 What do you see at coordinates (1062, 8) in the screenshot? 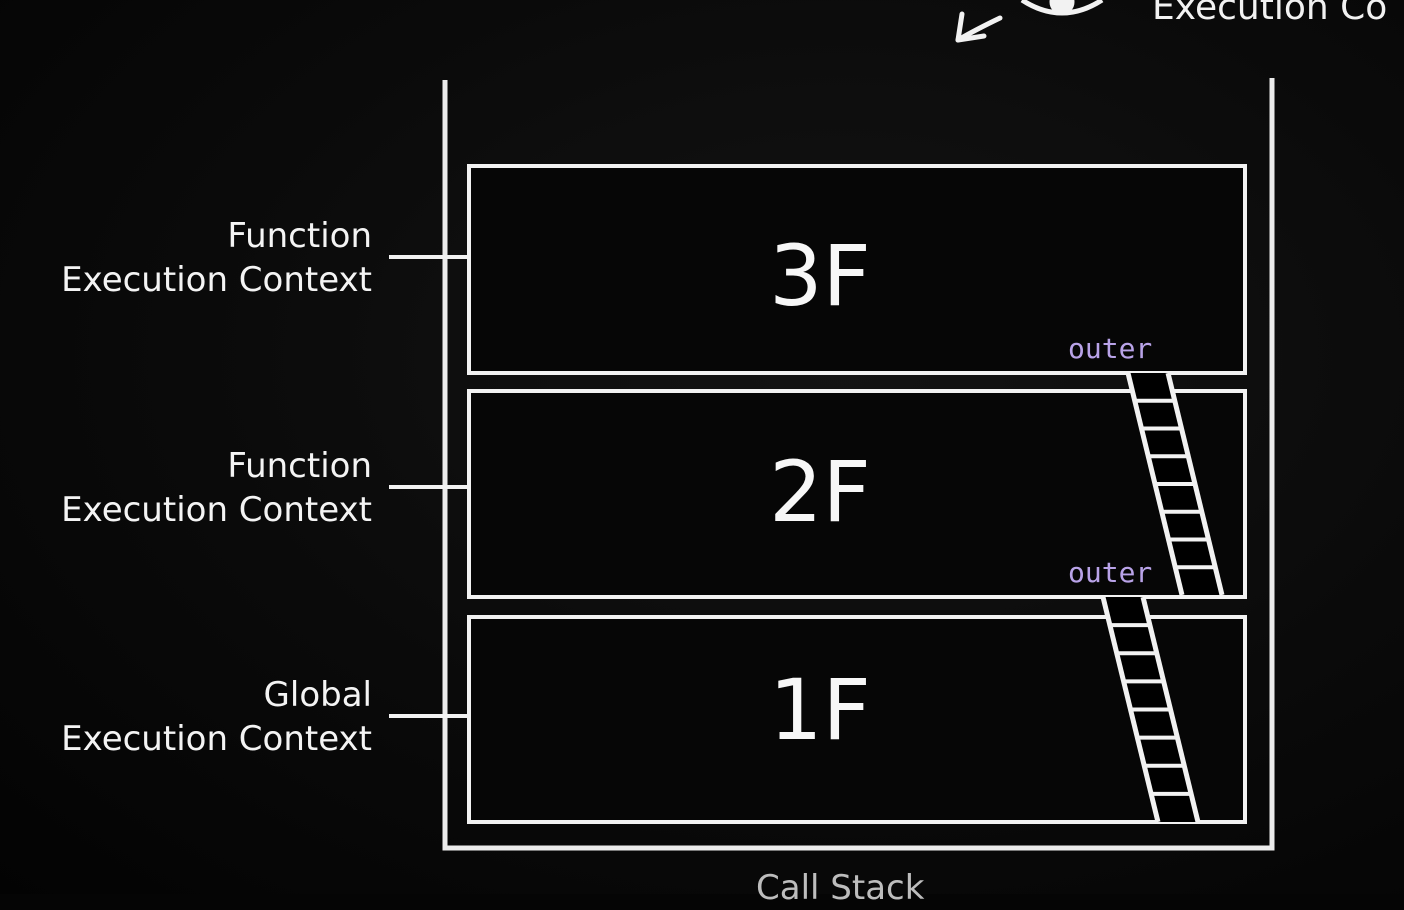
I see `eye-icon` at bounding box center [1062, 8].